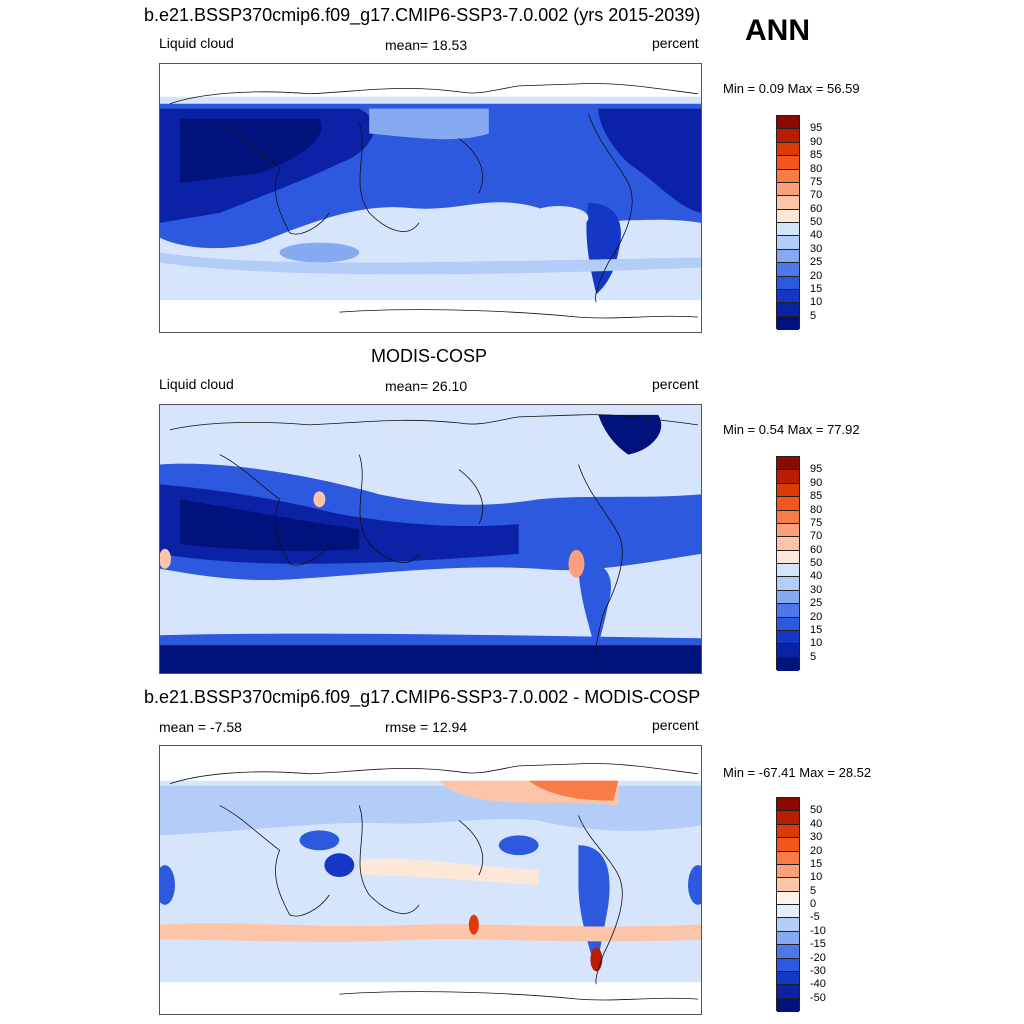 This screenshot has height=1024, width=1024. What do you see at coordinates (777, 30) in the screenshot?
I see `season-label: ANN` at bounding box center [777, 30].